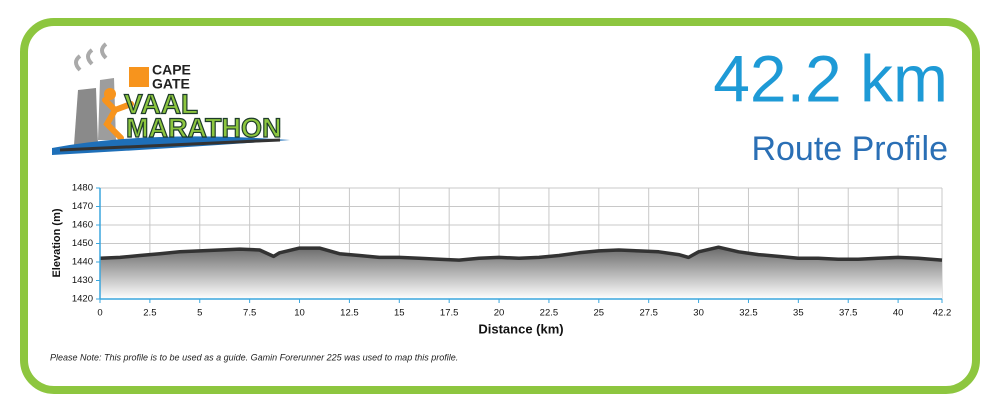 The height and width of the screenshot is (412, 1000). Describe the element at coordinates (521, 253) in the screenshot. I see `elevation-line` at that location.